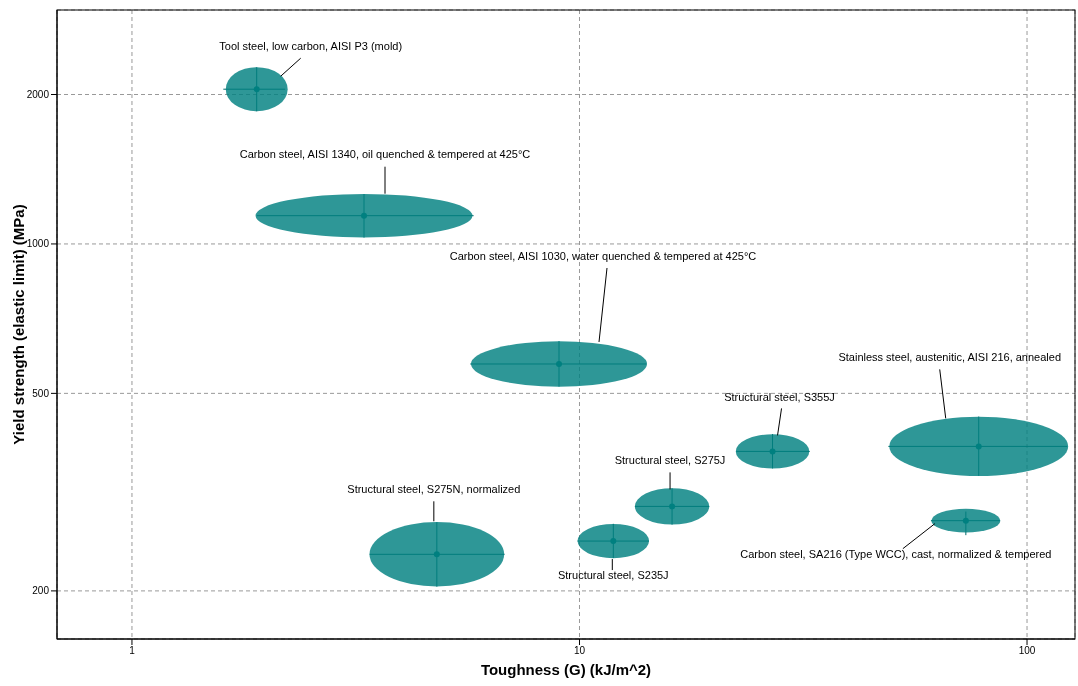 The image size is (1078, 686). What do you see at coordinates (779, 397) in the screenshot?
I see `annotation: Structural steel, S355J` at bounding box center [779, 397].